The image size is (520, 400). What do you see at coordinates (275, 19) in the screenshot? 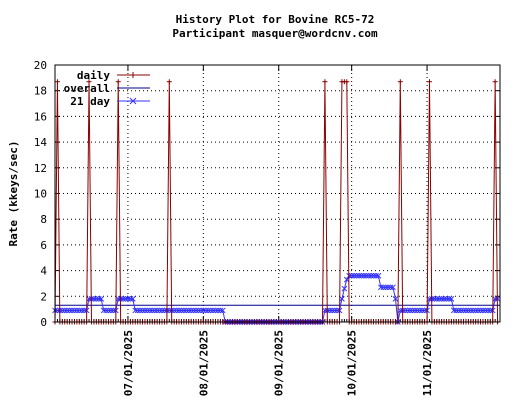
I see `chart-title: History Plot for Bovine RC5-72` at bounding box center [275, 19].